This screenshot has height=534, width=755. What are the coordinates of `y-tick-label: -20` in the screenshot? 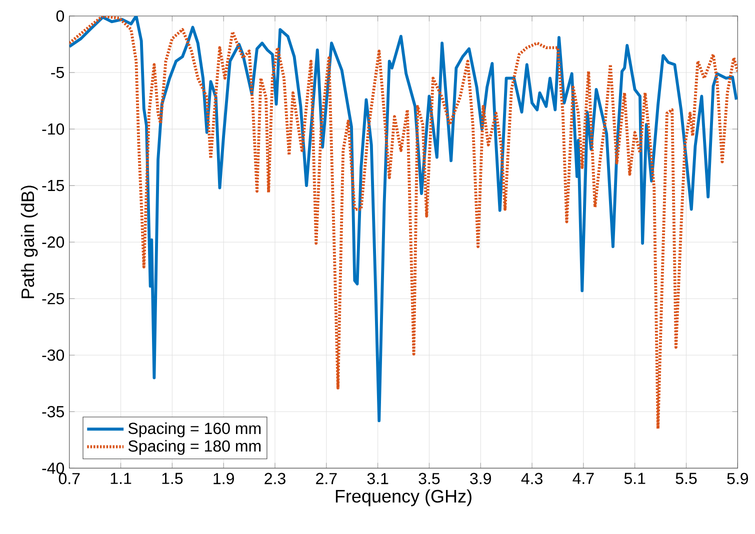 It's located at (53, 242).